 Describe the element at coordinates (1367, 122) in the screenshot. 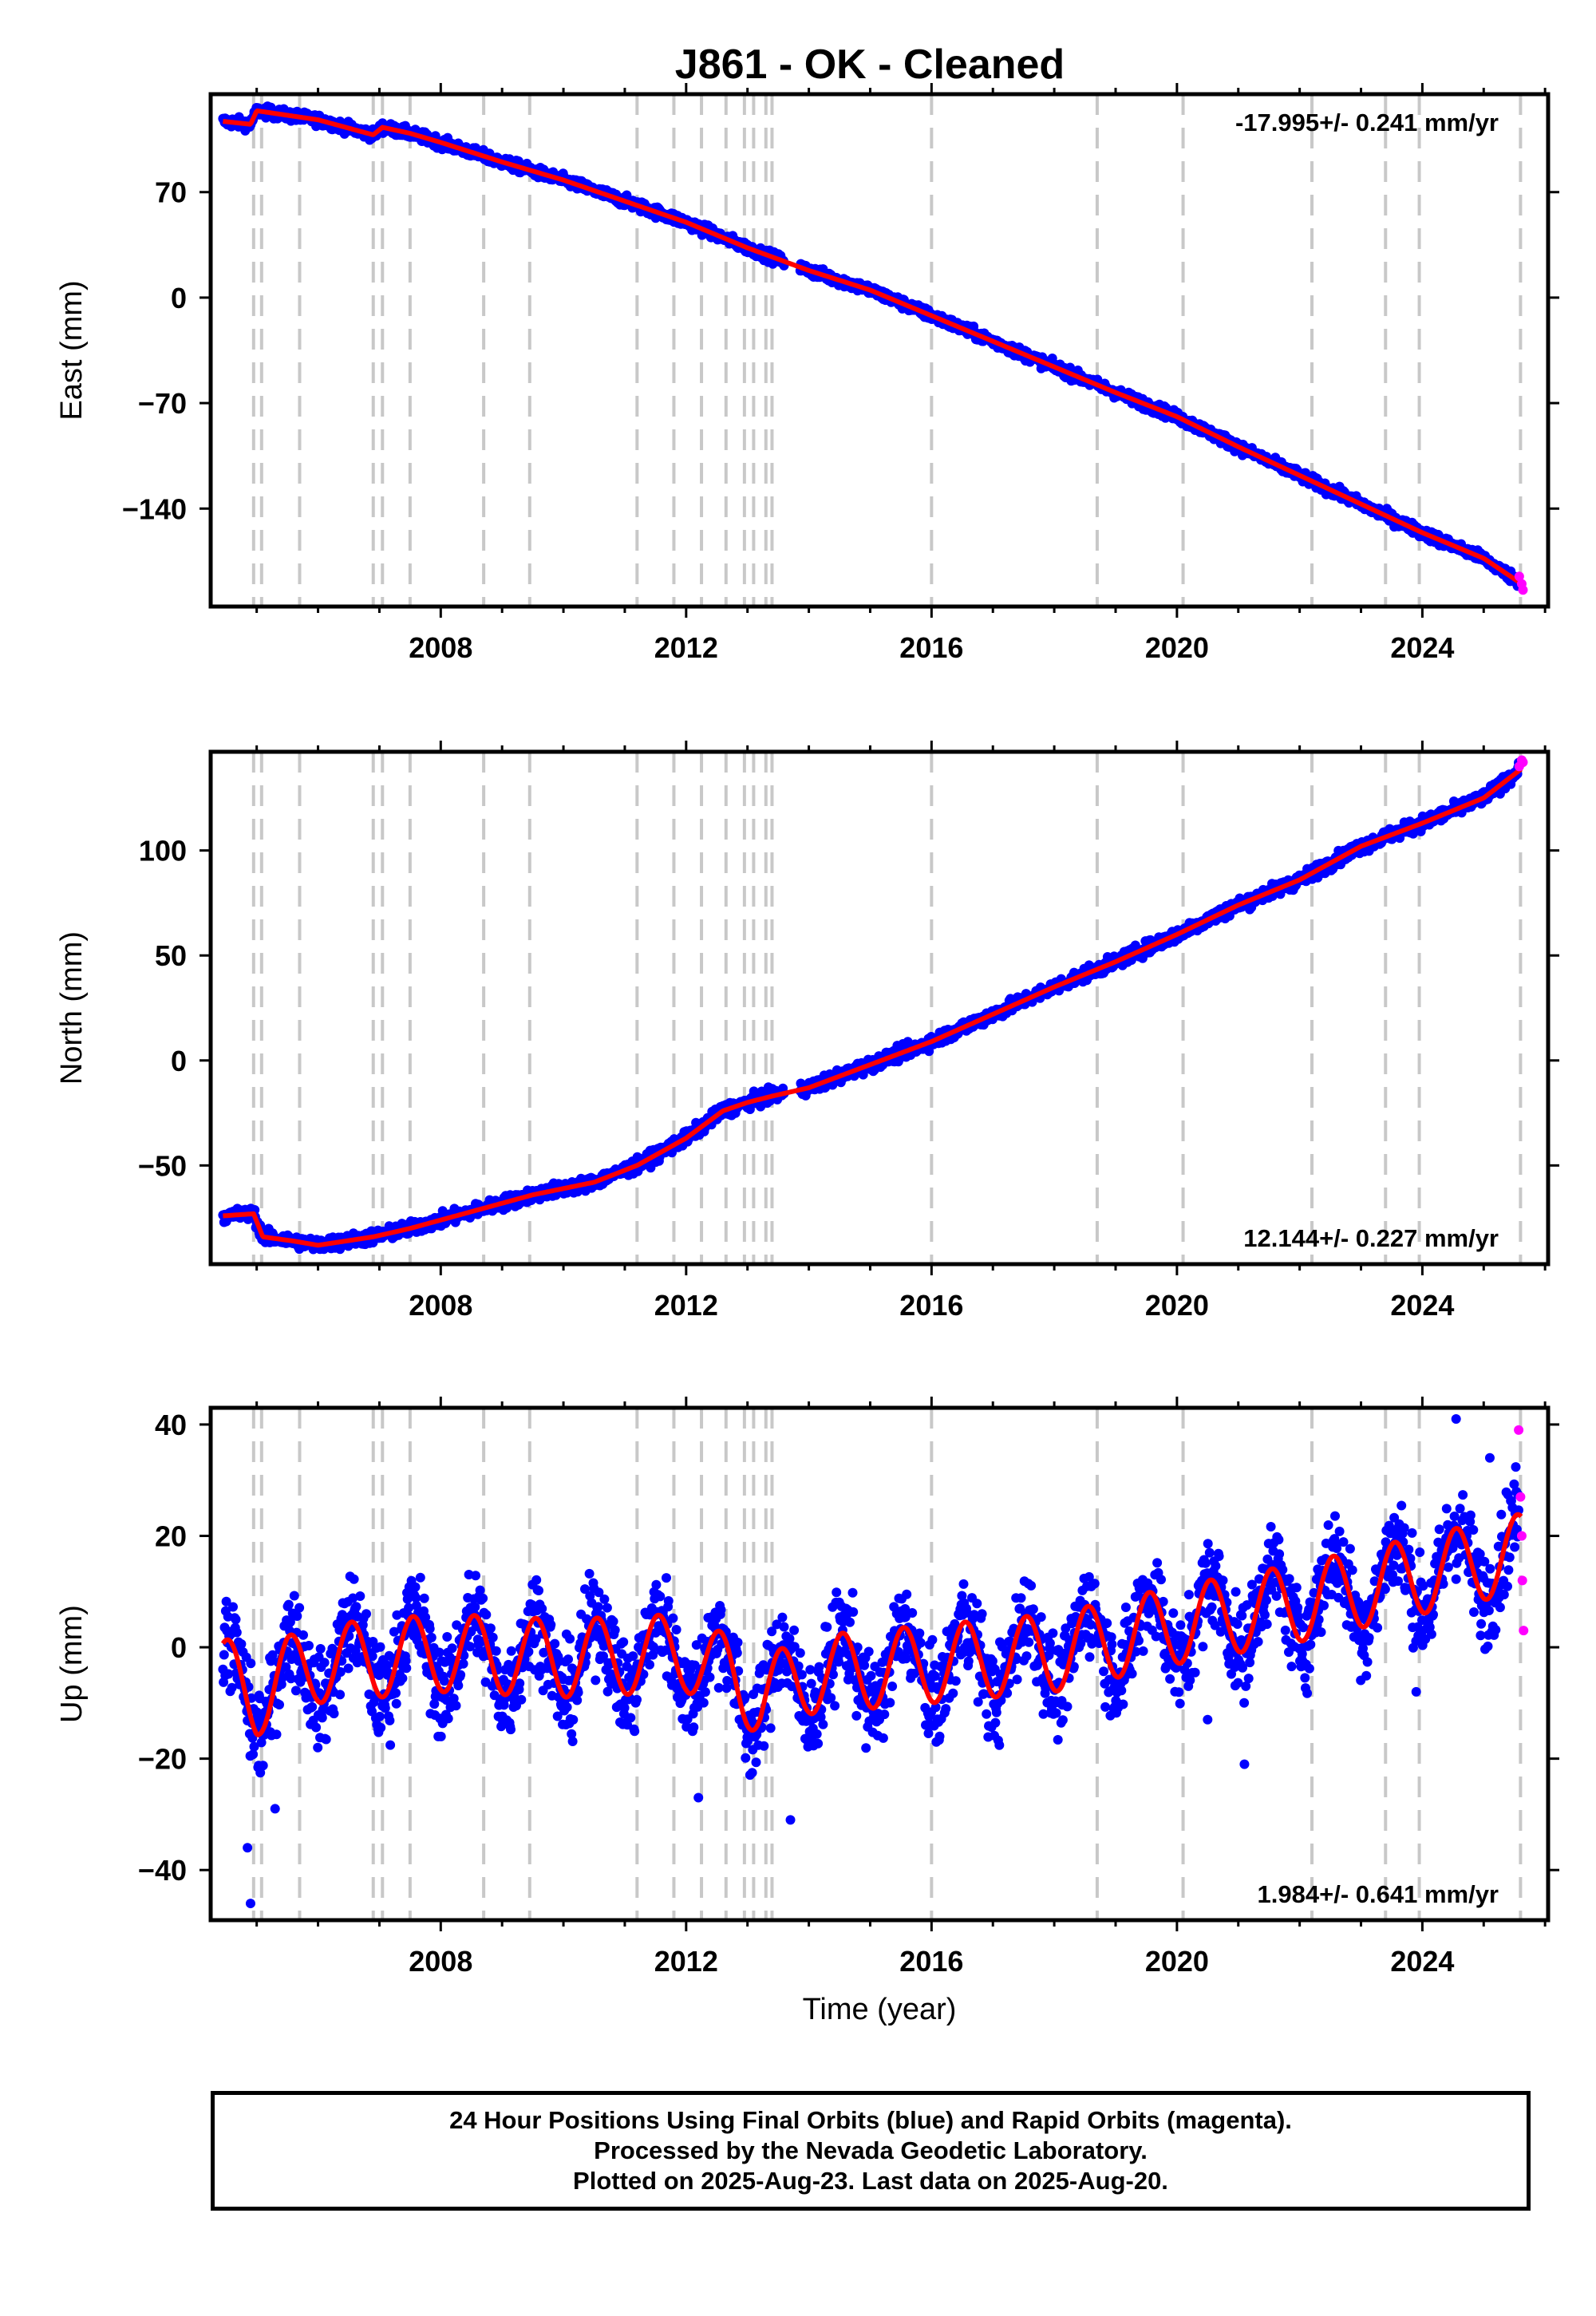

I see `rate-label: -17.995+/- 0.241 mm/yr` at that location.